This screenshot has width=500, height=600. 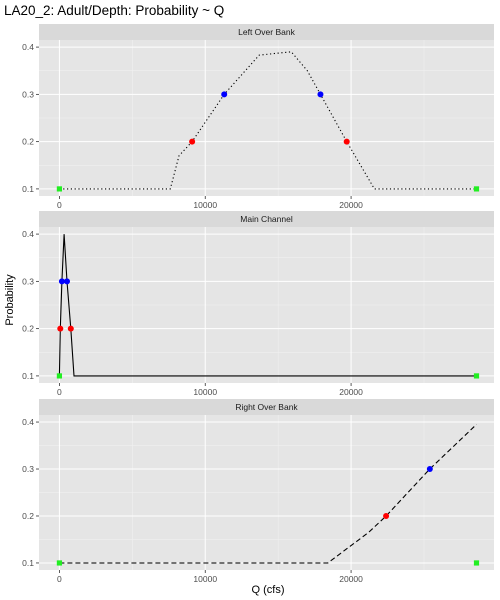 I want to click on y-axis-title: Probability, so click(x=10, y=300).